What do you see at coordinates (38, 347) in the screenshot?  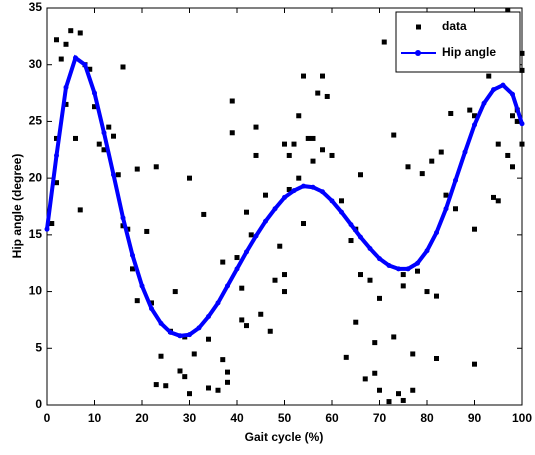 I see `y-tick-label: 5` at bounding box center [38, 347].